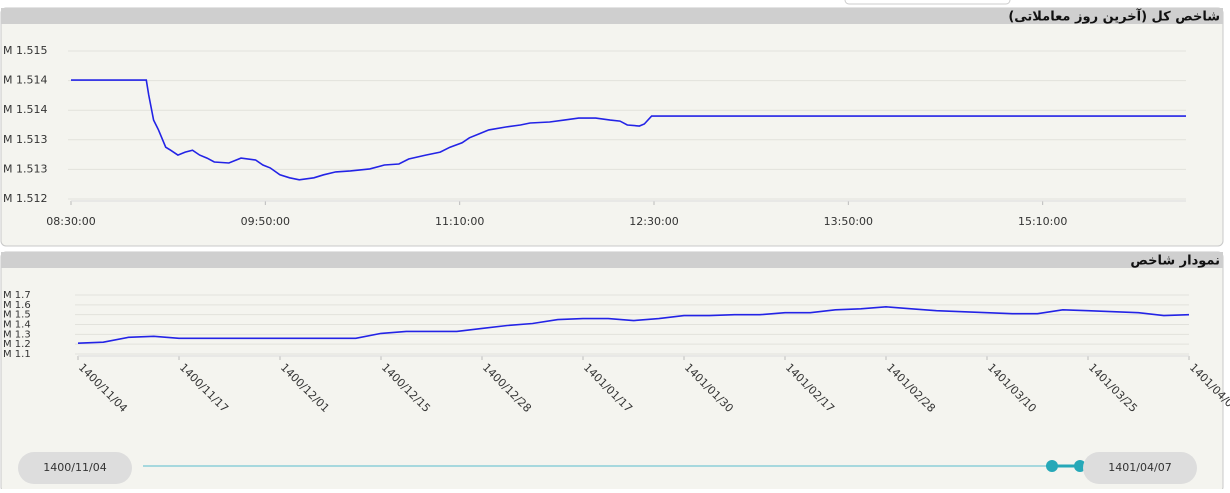 The image size is (1230, 493). What do you see at coordinates (848, 221) in the screenshot?
I see `x-tick-label: 13:50:00` at bounding box center [848, 221].